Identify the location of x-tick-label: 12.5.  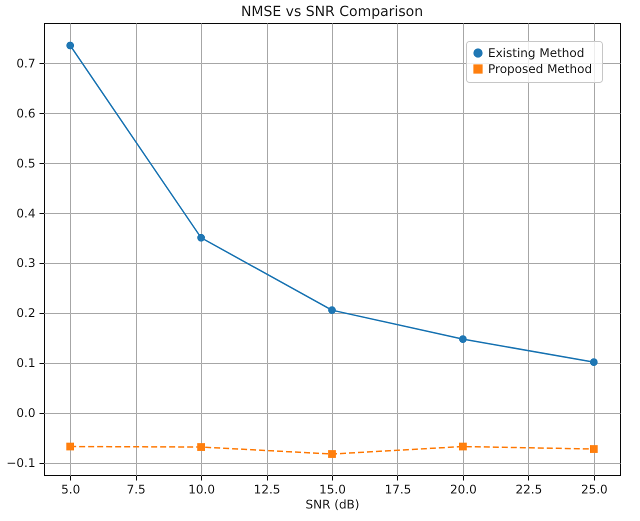
(267, 489).